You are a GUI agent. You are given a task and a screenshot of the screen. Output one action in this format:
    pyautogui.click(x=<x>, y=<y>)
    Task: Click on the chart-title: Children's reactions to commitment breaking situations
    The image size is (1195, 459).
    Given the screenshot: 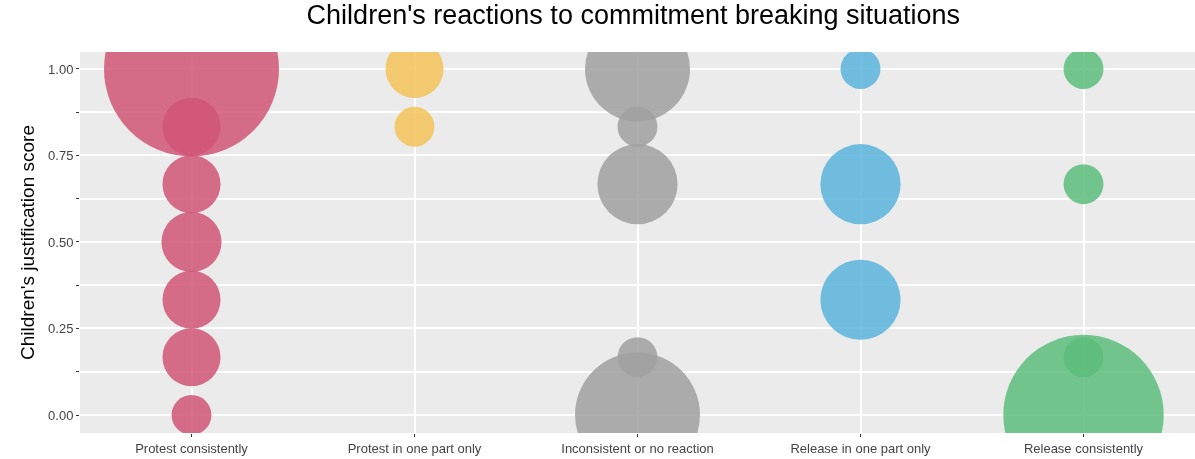 What is the action you would take?
    pyautogui.click(x=633, y=15)
    